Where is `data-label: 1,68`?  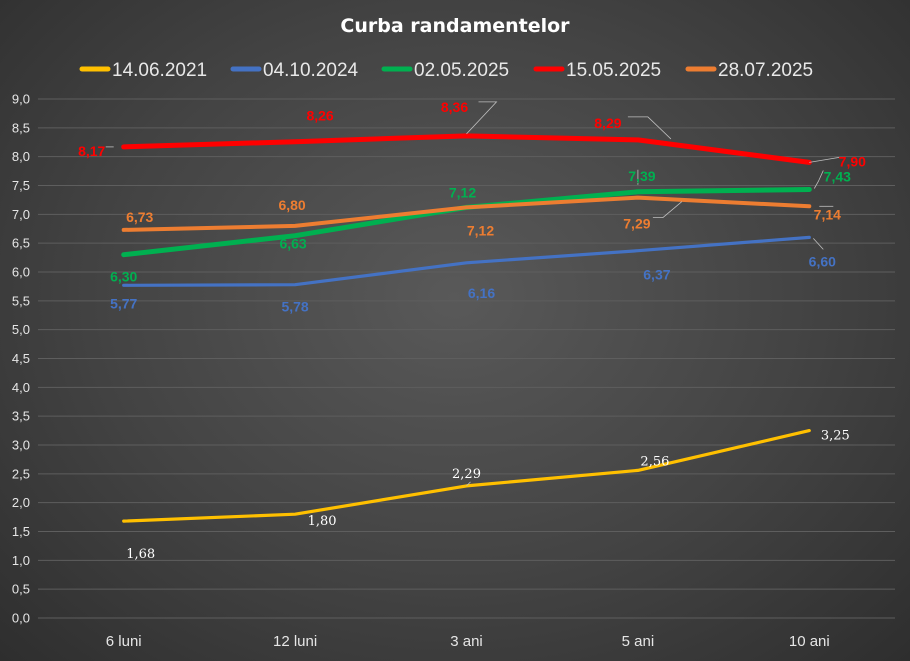 data-label: 1,68 is located at coordinates (140, 554).